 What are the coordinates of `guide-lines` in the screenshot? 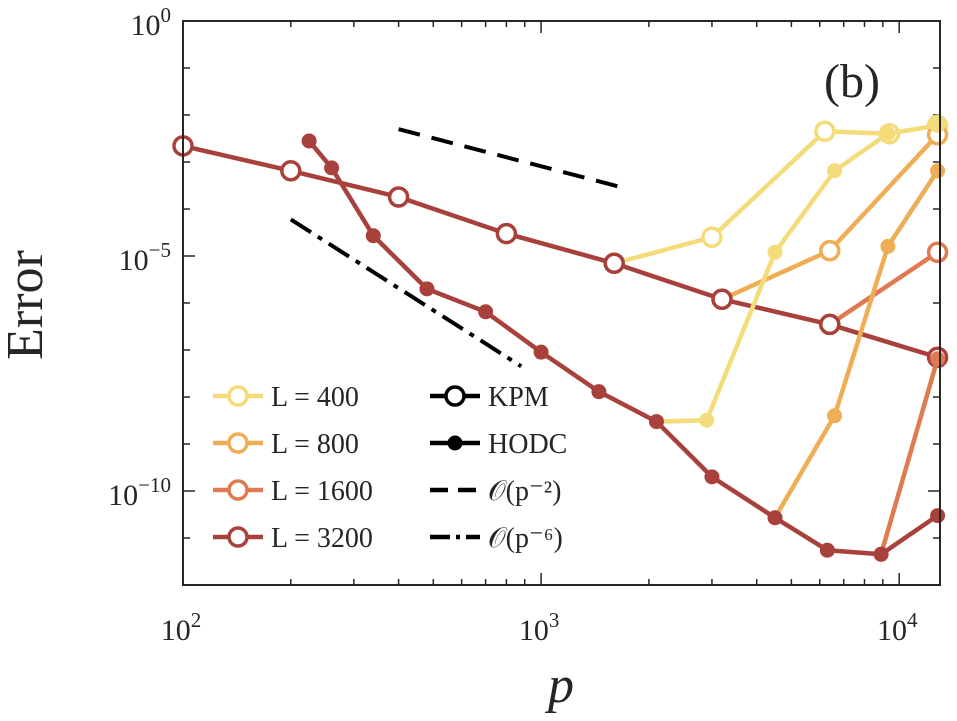 It's located at (454, 247).